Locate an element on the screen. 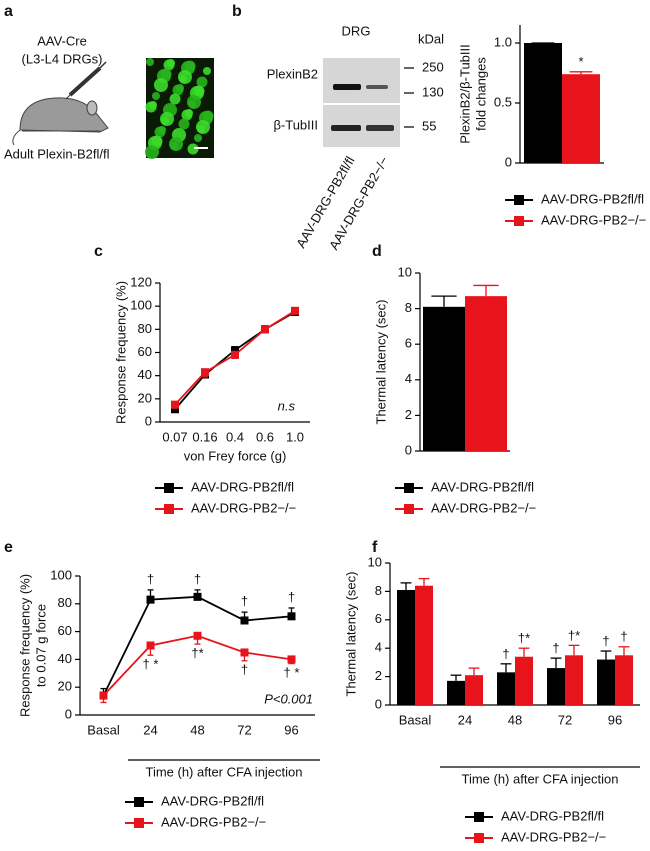 This screenshot has height=851, width=650. x-tick-label: Basal is located at coordinates (103, 729).